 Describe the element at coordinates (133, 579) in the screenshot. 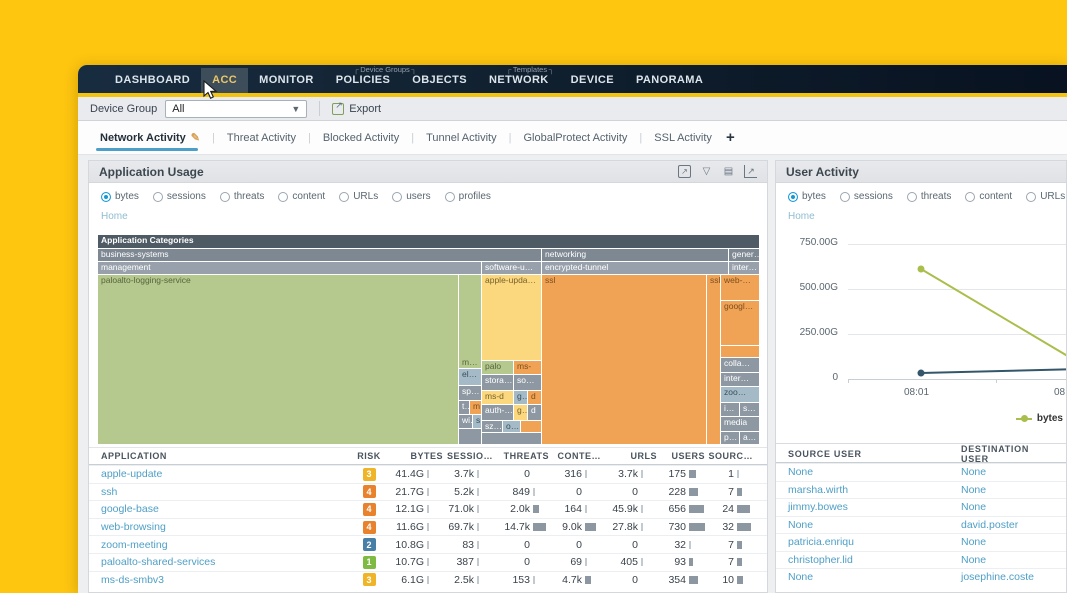

I see `application-link: ms-ds-smbv3` at that location.